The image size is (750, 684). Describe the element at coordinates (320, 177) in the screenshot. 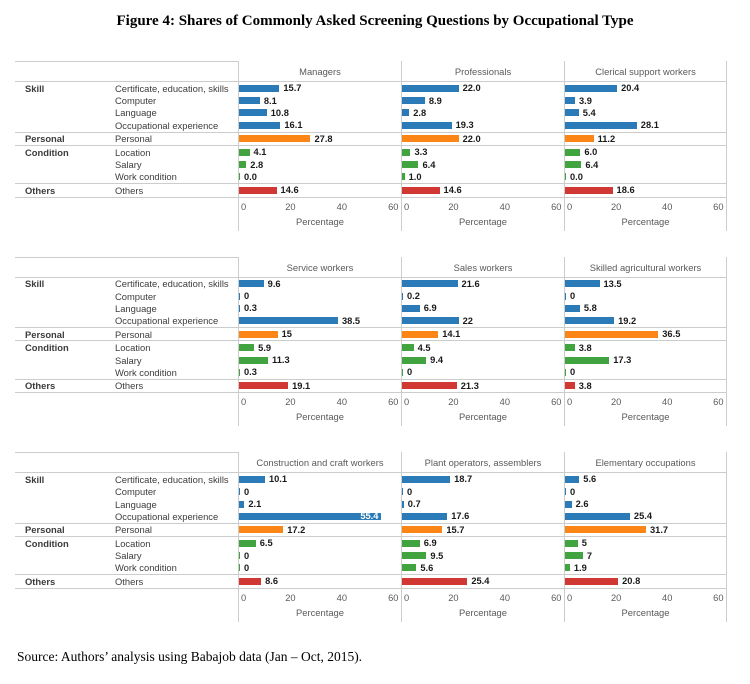

I see `bar-row: 0.0` at that location.